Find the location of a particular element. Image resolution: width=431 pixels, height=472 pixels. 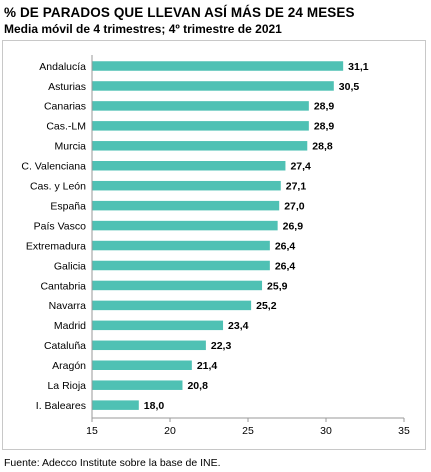

x-tick-label: 15 is located at coordinates (92, 431).